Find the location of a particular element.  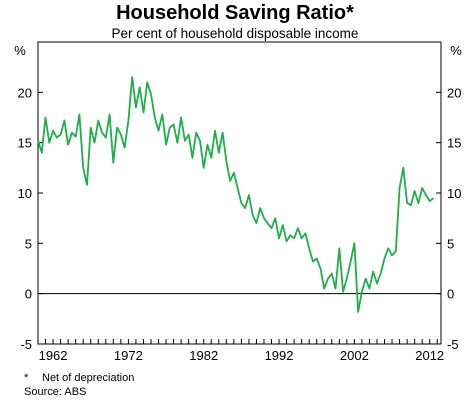

y-tick-label-left: 5 is located at coordinates (28, 243).